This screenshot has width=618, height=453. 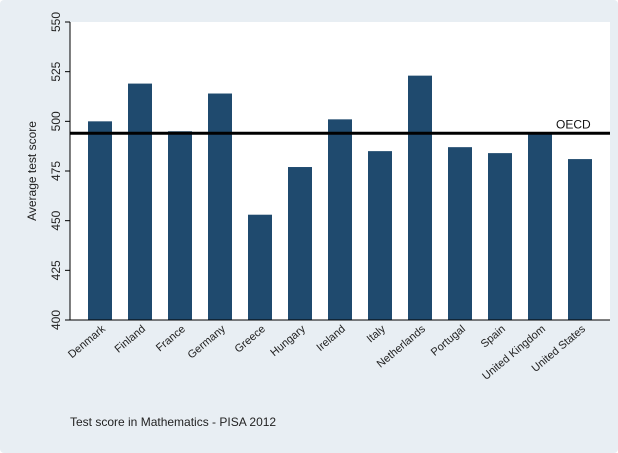 What do you see at coordinates (56, 320) in the screenshot?
I see `y-tick-label: 400` at bounding box center [56, 320].